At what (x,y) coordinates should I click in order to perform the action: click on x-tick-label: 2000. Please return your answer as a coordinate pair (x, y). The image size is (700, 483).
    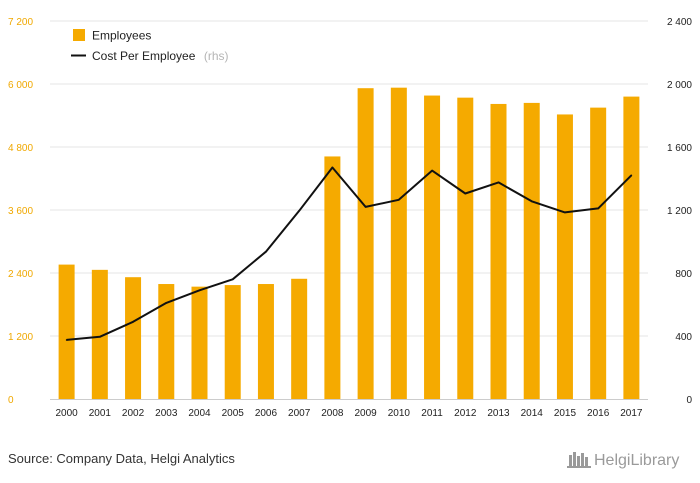
    Looking at the image, I should click on (66, 413).